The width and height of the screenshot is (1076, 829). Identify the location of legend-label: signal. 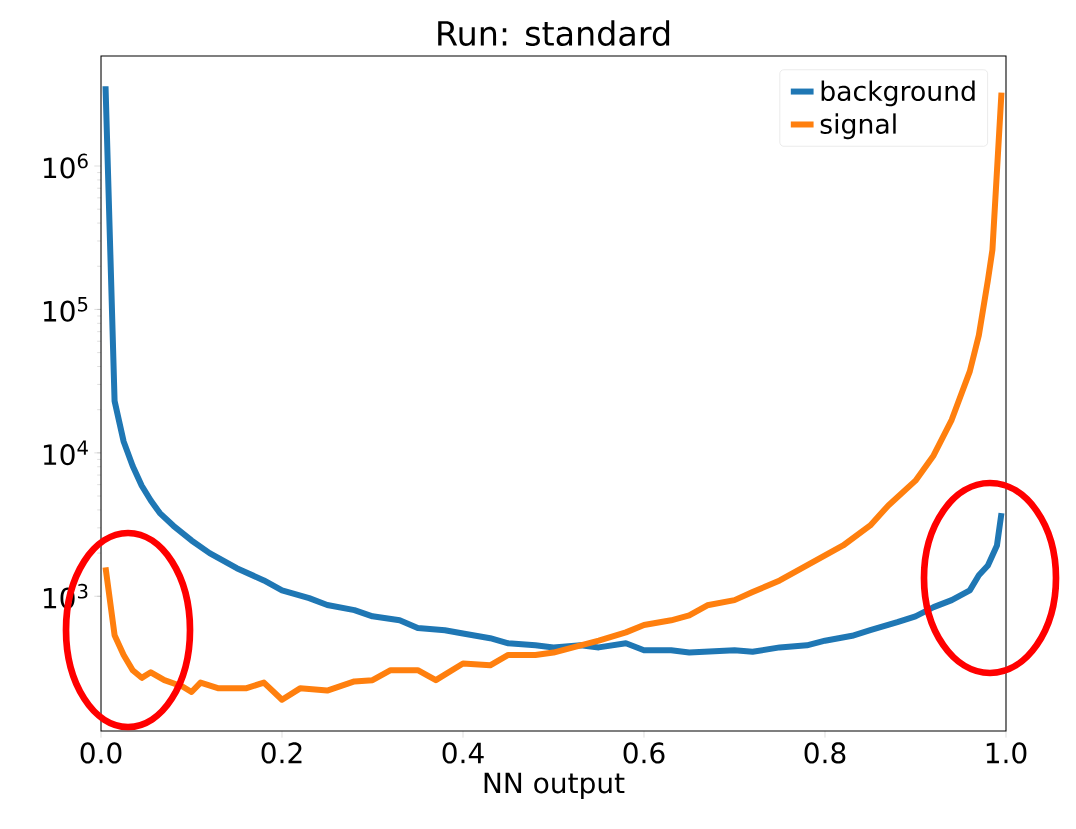
(858, 126).